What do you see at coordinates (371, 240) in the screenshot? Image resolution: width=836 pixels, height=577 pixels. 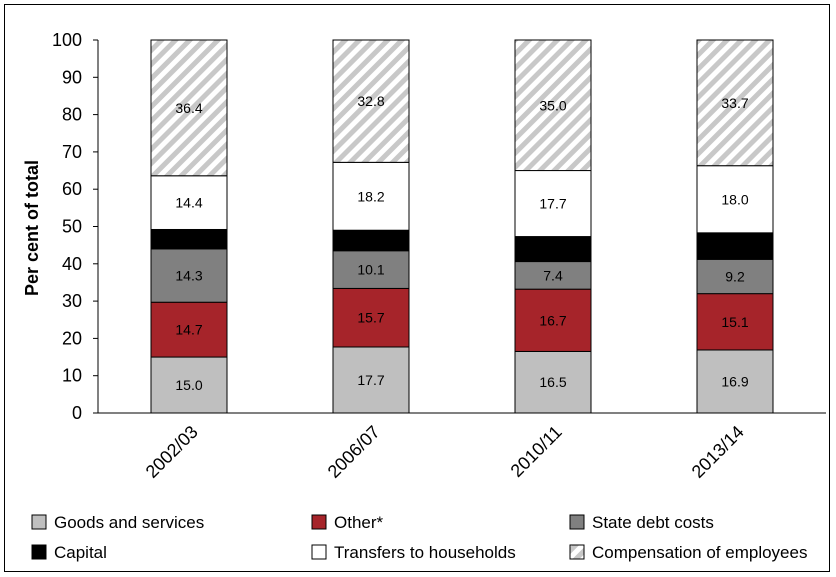 I see `data-label: 5.5` at bounding box center [371, 240].